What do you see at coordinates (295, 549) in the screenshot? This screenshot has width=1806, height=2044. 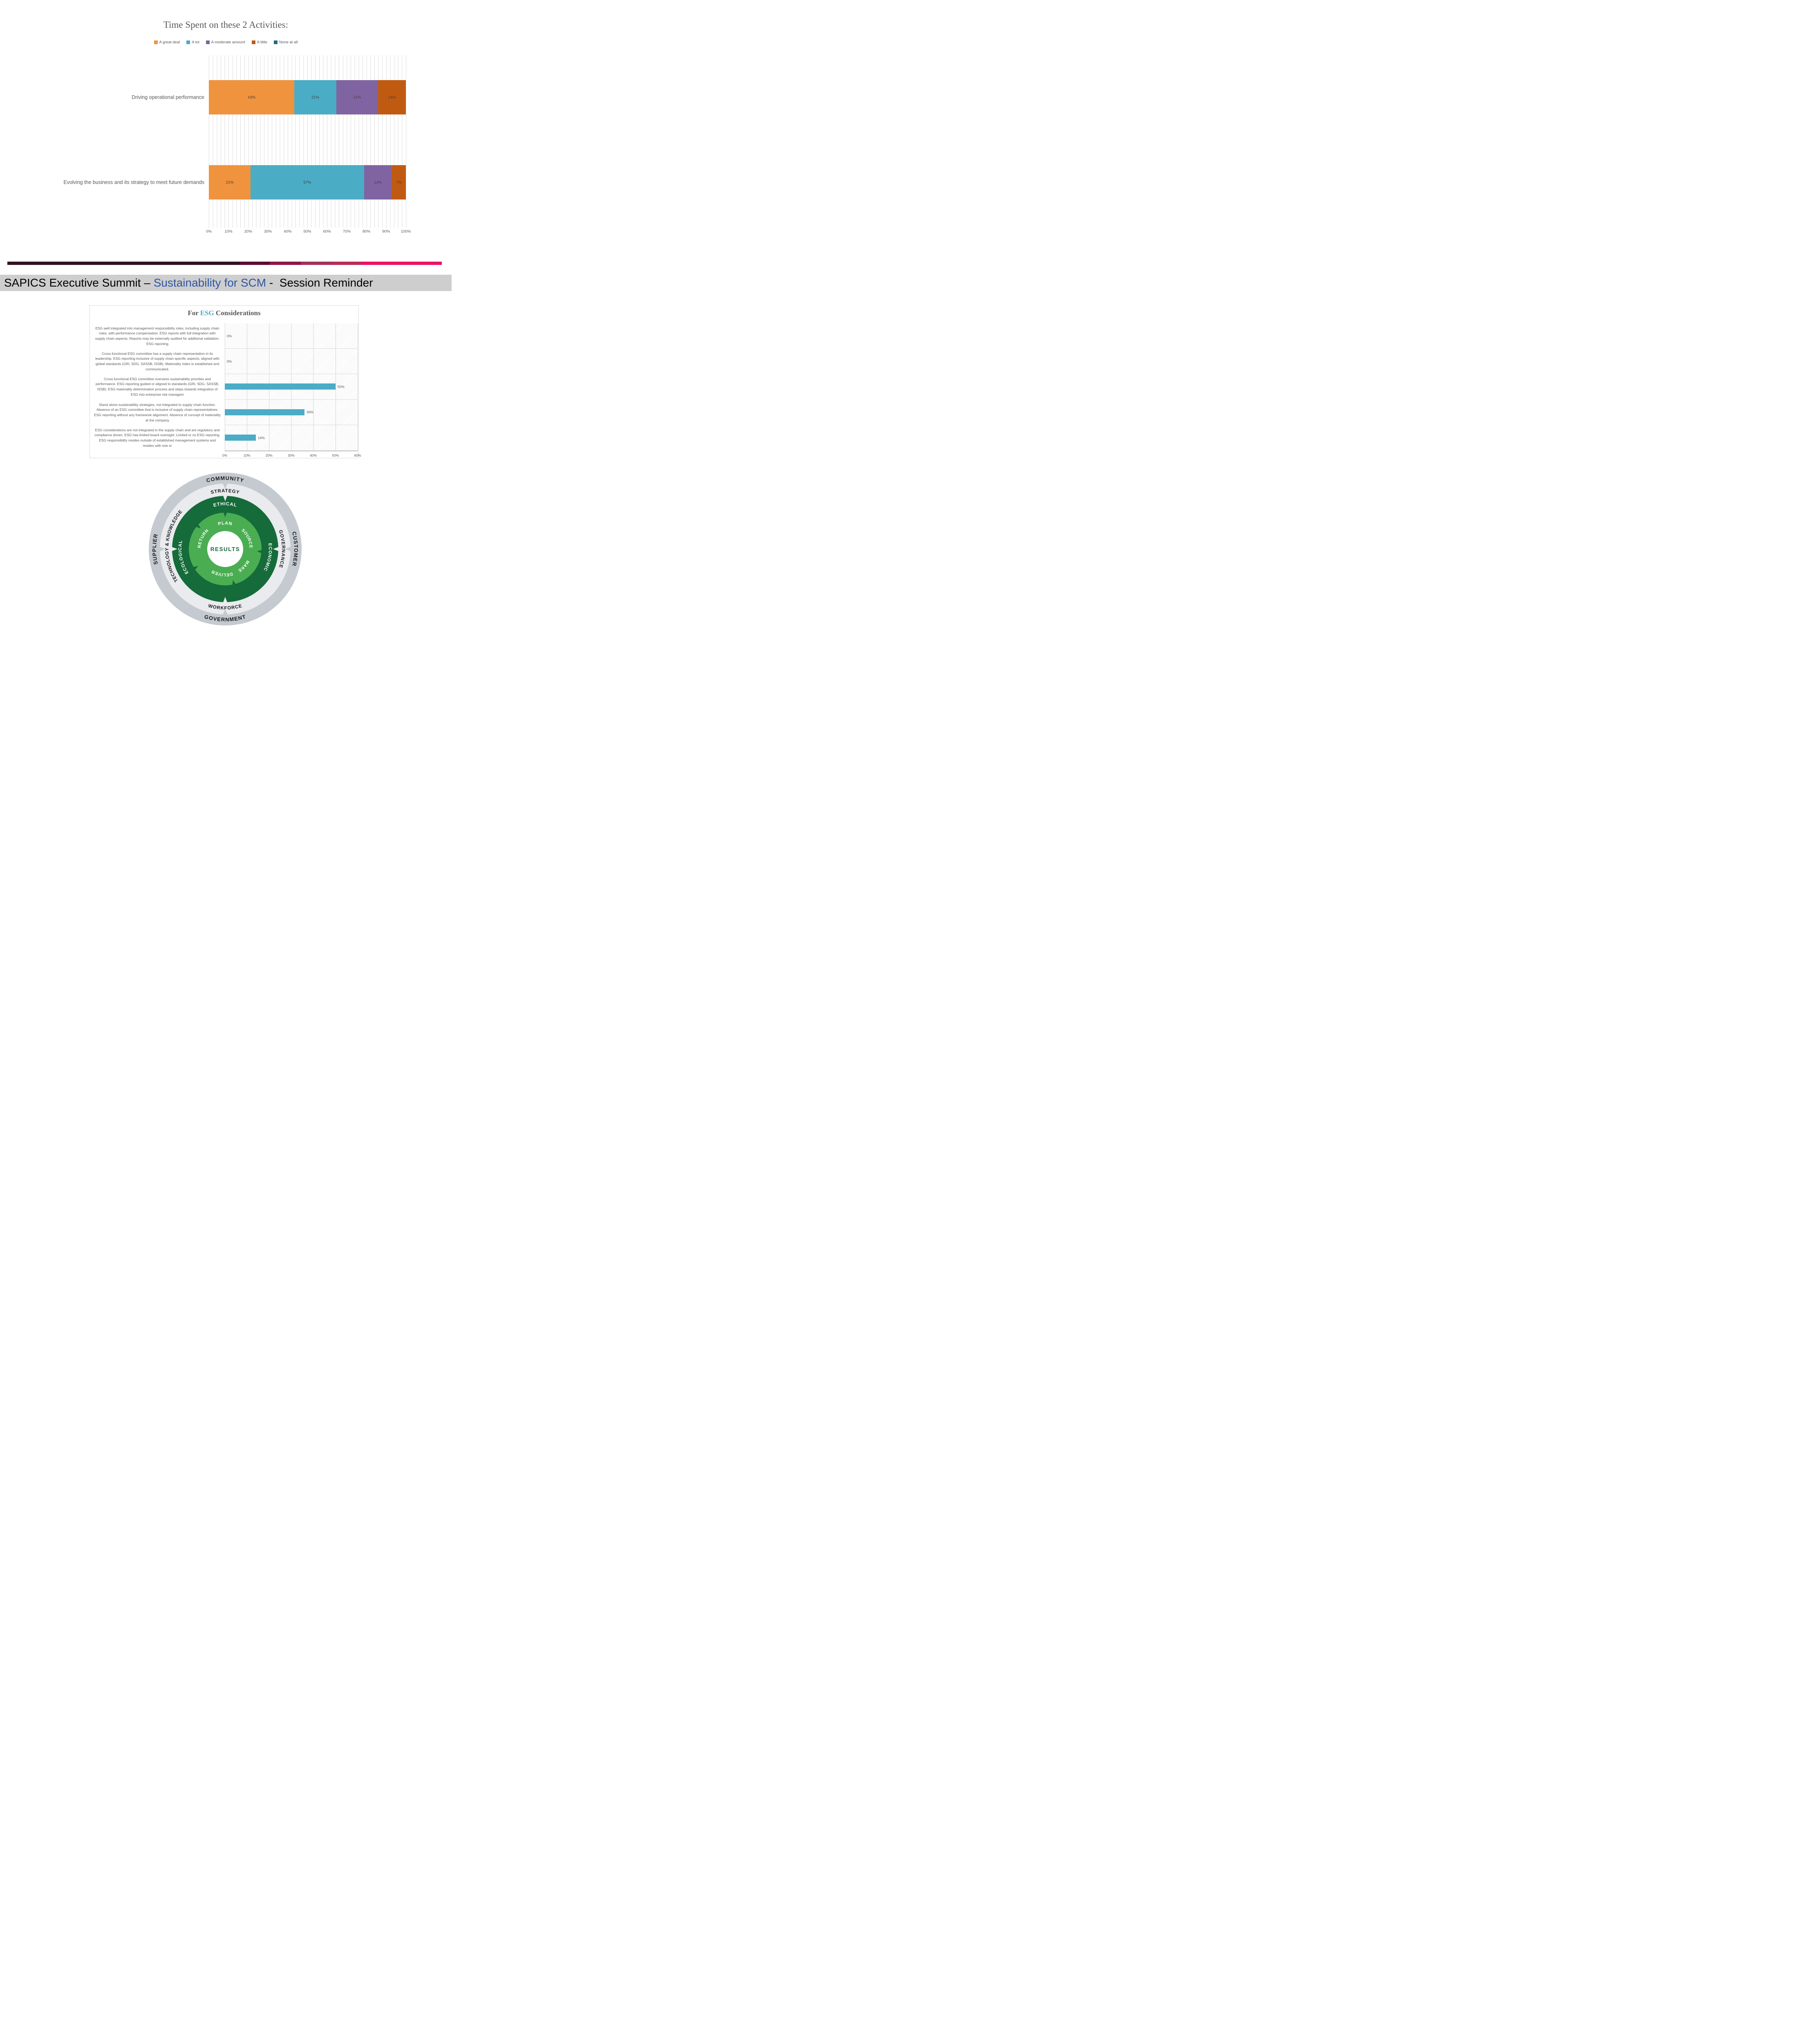 I see `wheel-label-customer: CUSTOMER` at bounding box center [295, 549].